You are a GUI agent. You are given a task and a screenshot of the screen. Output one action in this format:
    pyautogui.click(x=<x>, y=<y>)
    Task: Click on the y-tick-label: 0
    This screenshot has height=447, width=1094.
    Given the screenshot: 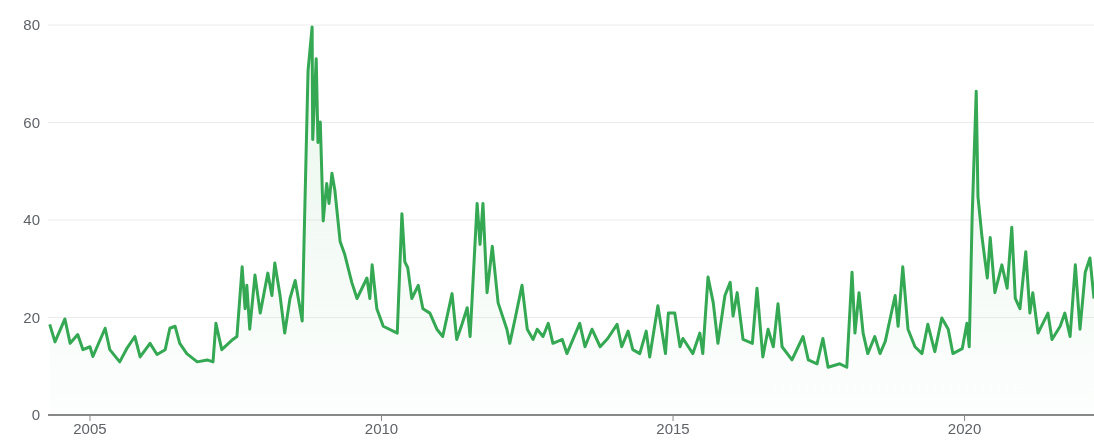 What is the action you would take?
    pyautogui.click(x=35, y=415)
    